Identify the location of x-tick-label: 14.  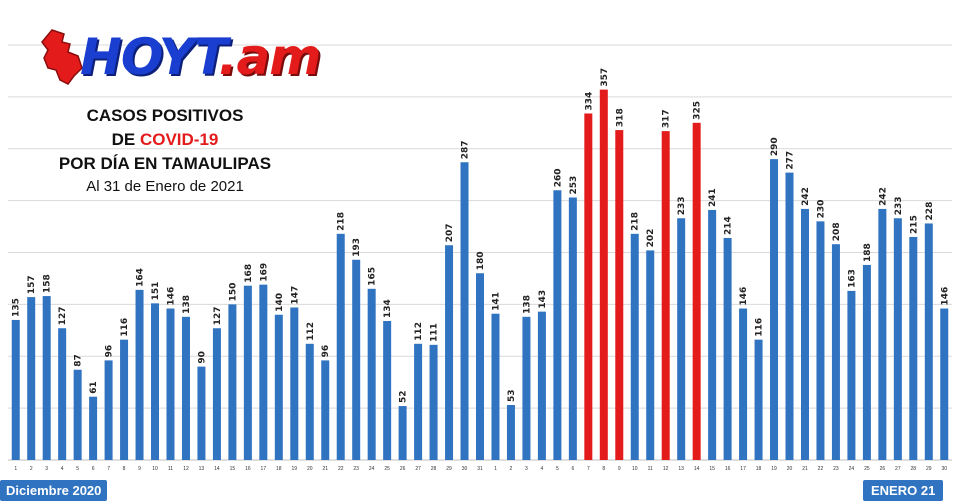
(697, 469).